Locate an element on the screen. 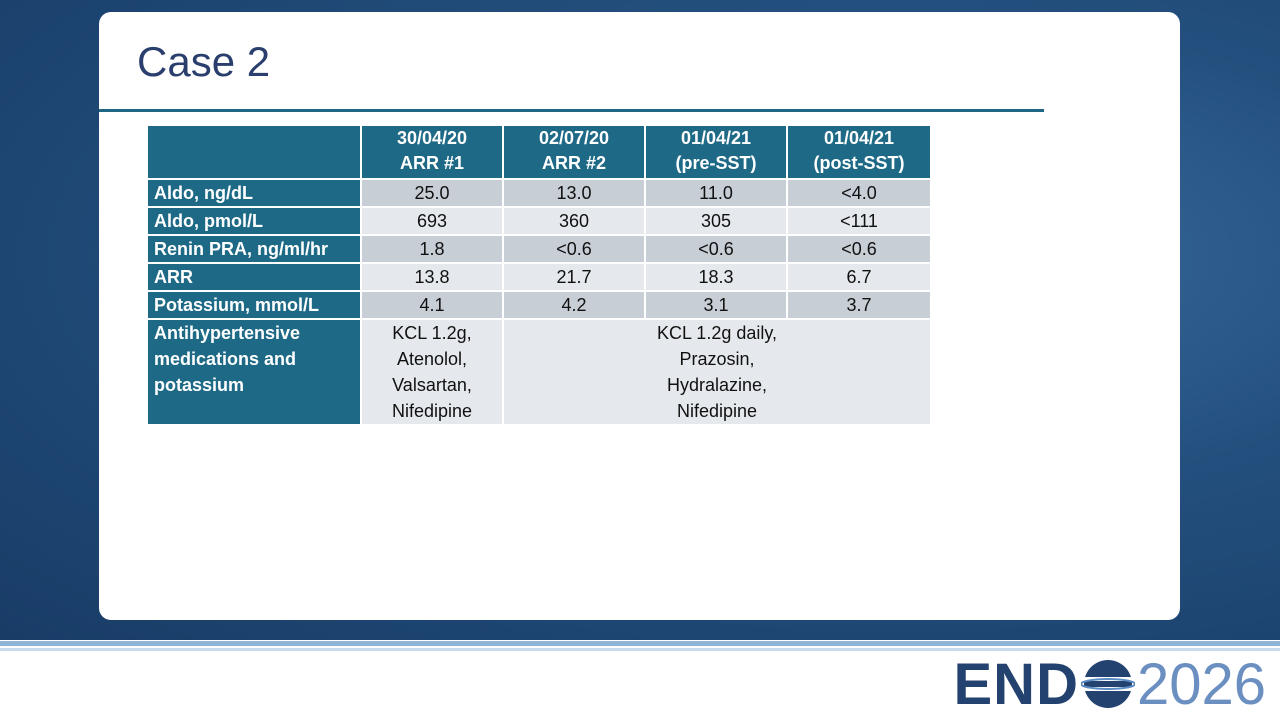  table-cell: 360 is located at coordinates (575, 222).